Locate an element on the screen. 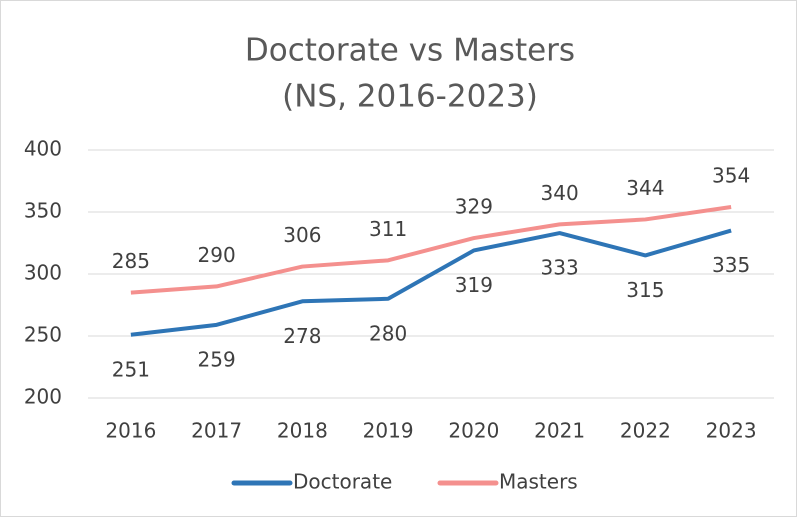 This screenshot has height=517, width=797. data-label: 333 is located at coordinates (560, 268).